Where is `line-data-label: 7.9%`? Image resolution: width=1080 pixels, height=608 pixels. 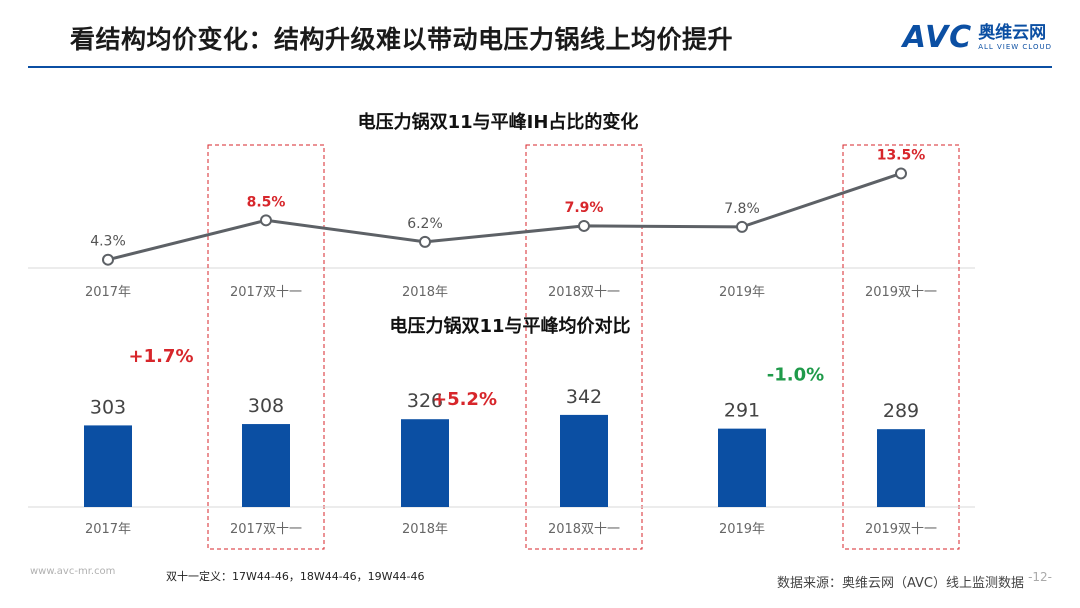 line-data-label: 7.9% is located at coordinates (584, 208).